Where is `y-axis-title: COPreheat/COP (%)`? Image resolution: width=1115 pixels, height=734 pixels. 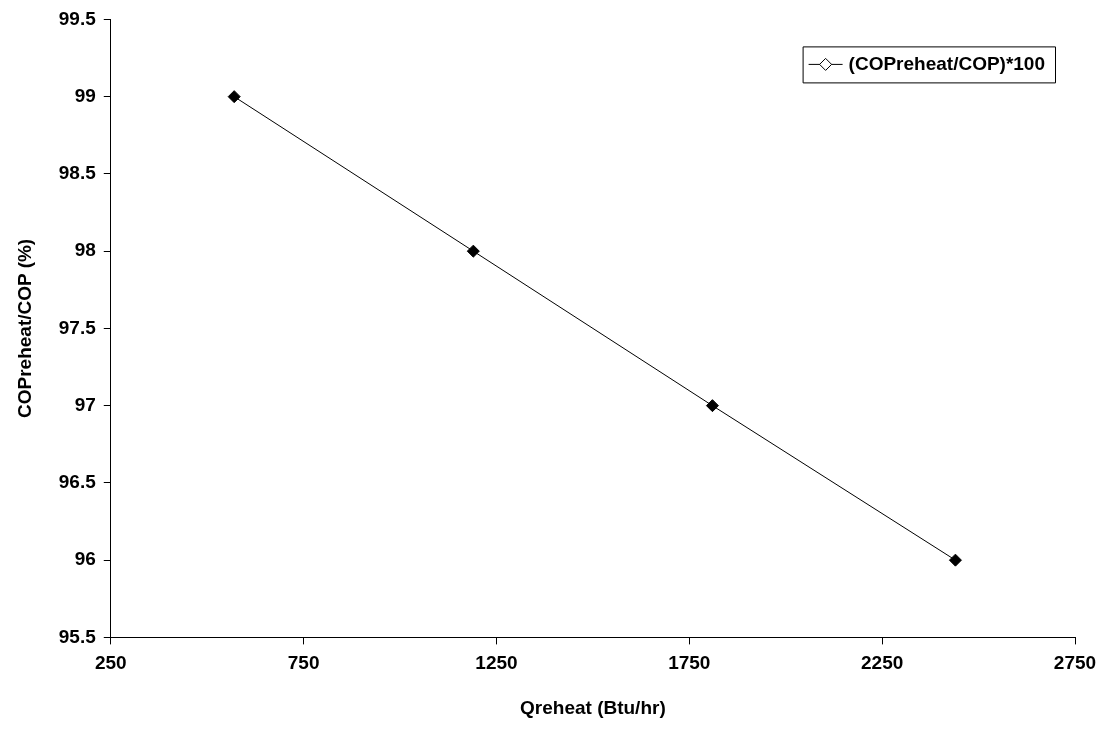 y-axis-title: COPreheat/COP (%) is located at coordinates (24, 328).